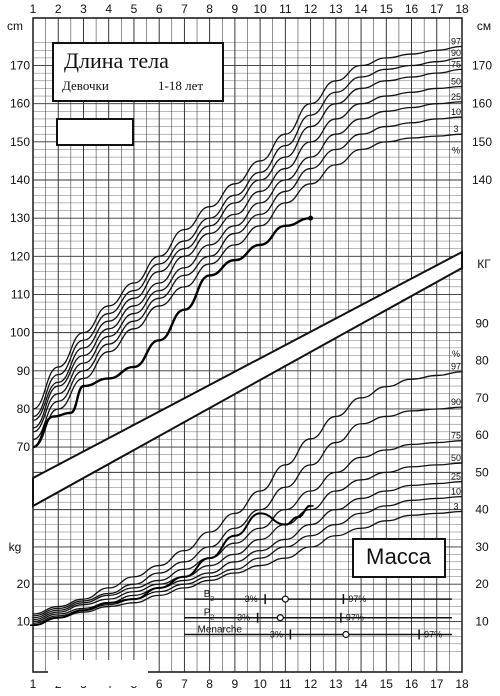 Image resolution: width=500 pixels, height=696 pixels. I want to click on height-tick-label-left: 80, so click(24, 409).